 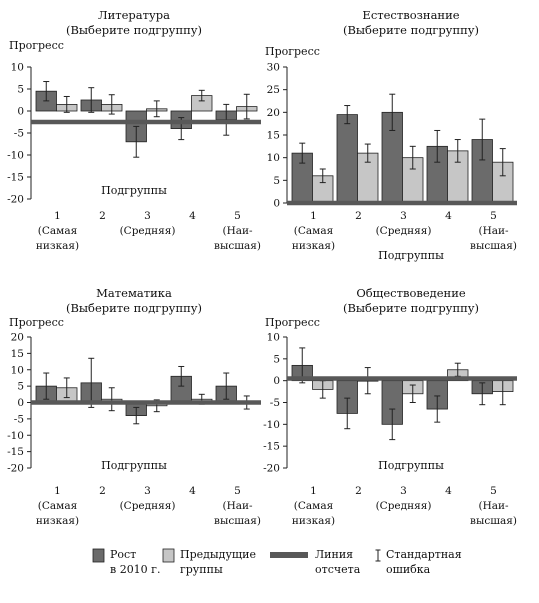 What do you see at coordinates (237, 246) in the screenshot?
I see `category-sublabel: высшая)` at bounding box center [237, 246].